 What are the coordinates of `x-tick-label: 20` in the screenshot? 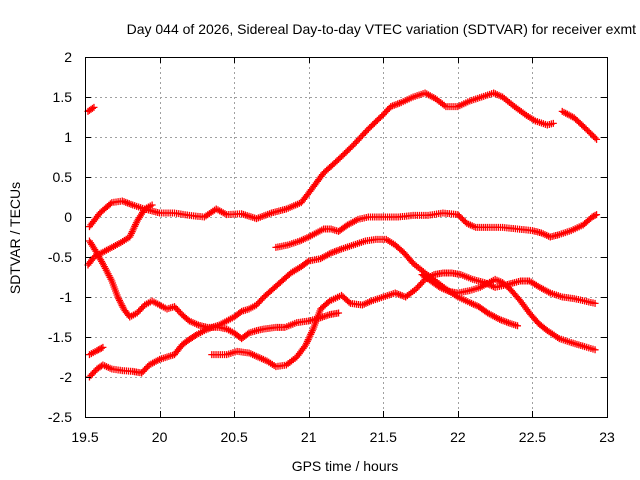 It's located at (160, 437).